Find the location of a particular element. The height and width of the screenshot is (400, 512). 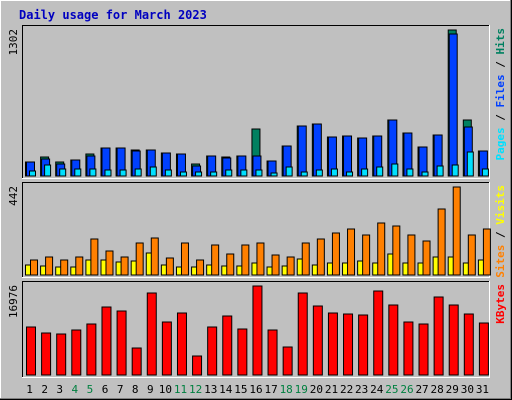

legend-entry: KBytes is located at coordinates (500, 304).